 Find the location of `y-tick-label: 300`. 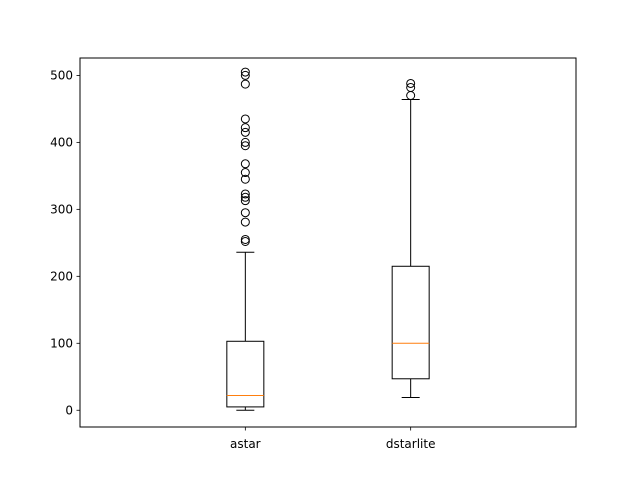

y-tick-label: 300 is located at coordinates (61, 209).